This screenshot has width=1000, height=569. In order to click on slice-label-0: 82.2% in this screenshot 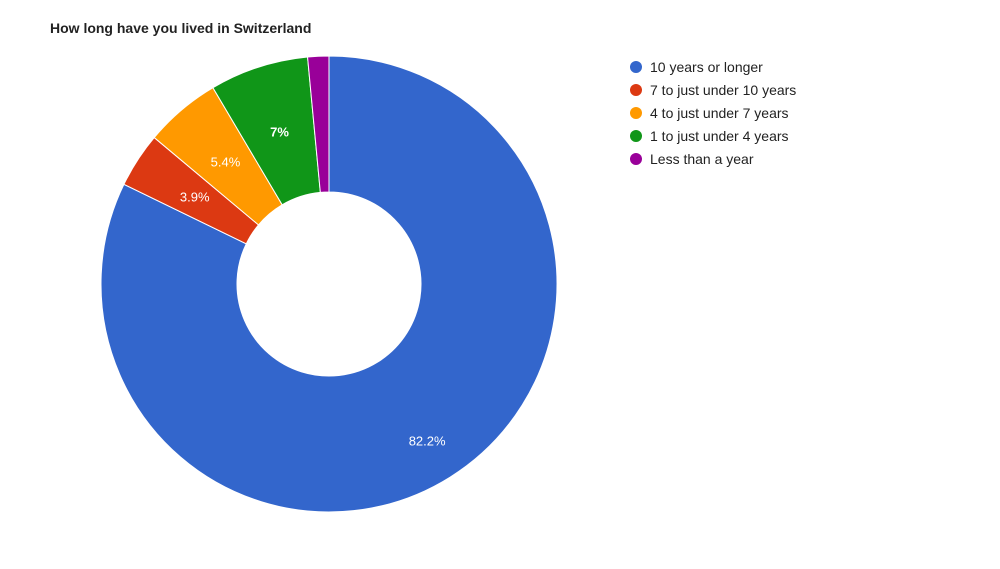, I will do `click(427, 440)`.